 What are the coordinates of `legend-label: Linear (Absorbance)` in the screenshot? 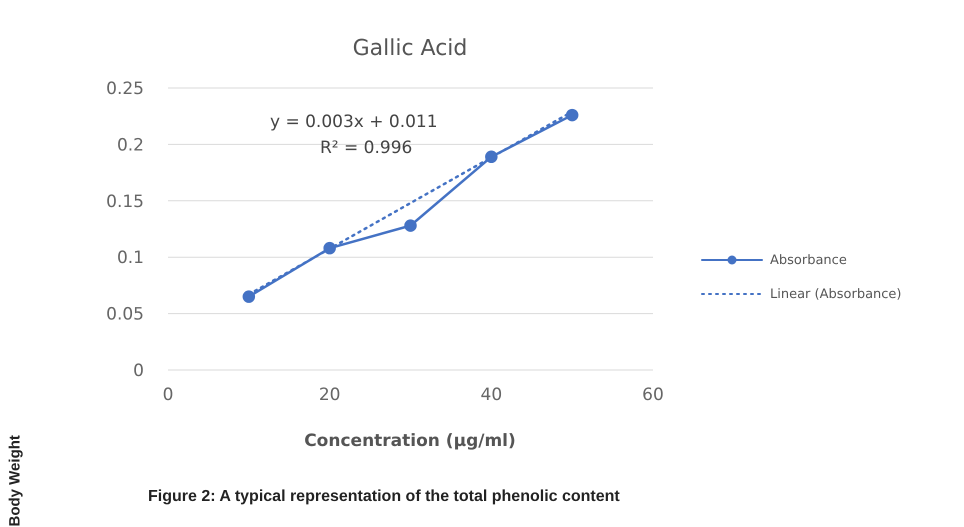 It's located at (836, 294).